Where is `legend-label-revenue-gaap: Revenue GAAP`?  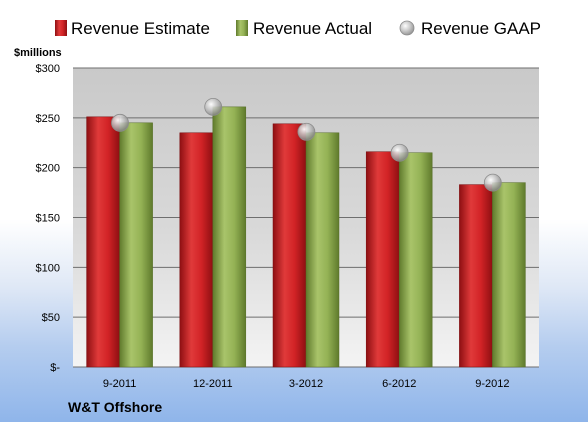 legend-label-revenue-gaap: Revenue GAAP is located at coordinates (481, 28).